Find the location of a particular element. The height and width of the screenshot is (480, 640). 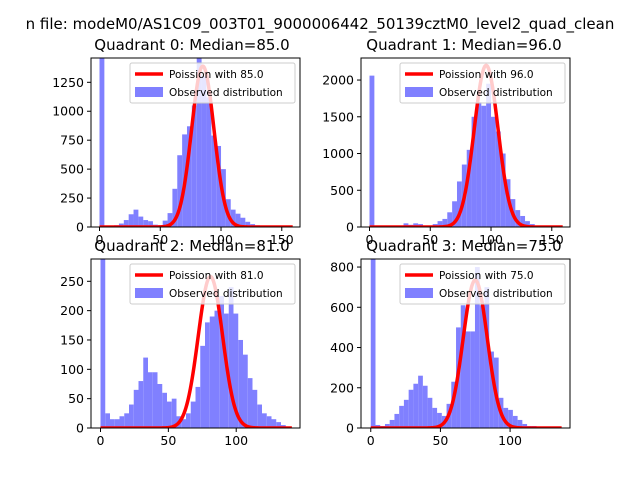

x-tick-label: 150 is located at coordinates (552, 239).